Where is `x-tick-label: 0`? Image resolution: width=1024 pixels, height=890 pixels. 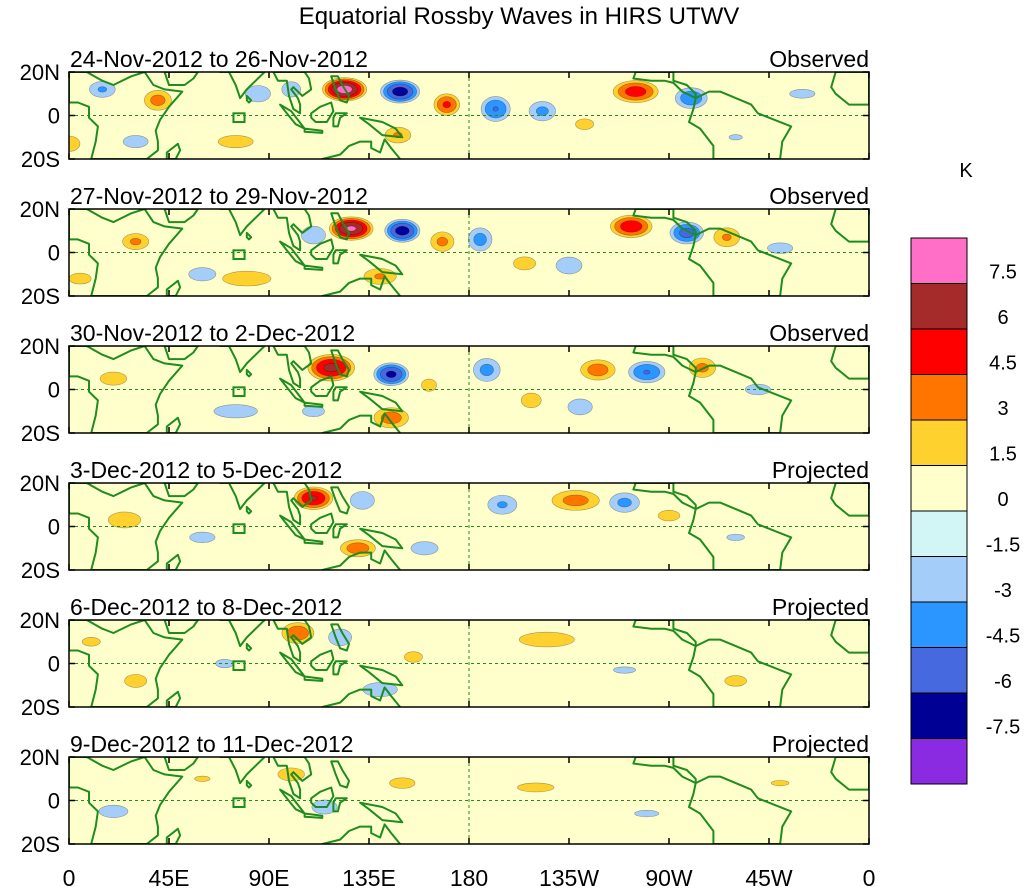 x-tick-label: 0 is located at coordinates (69, 877).